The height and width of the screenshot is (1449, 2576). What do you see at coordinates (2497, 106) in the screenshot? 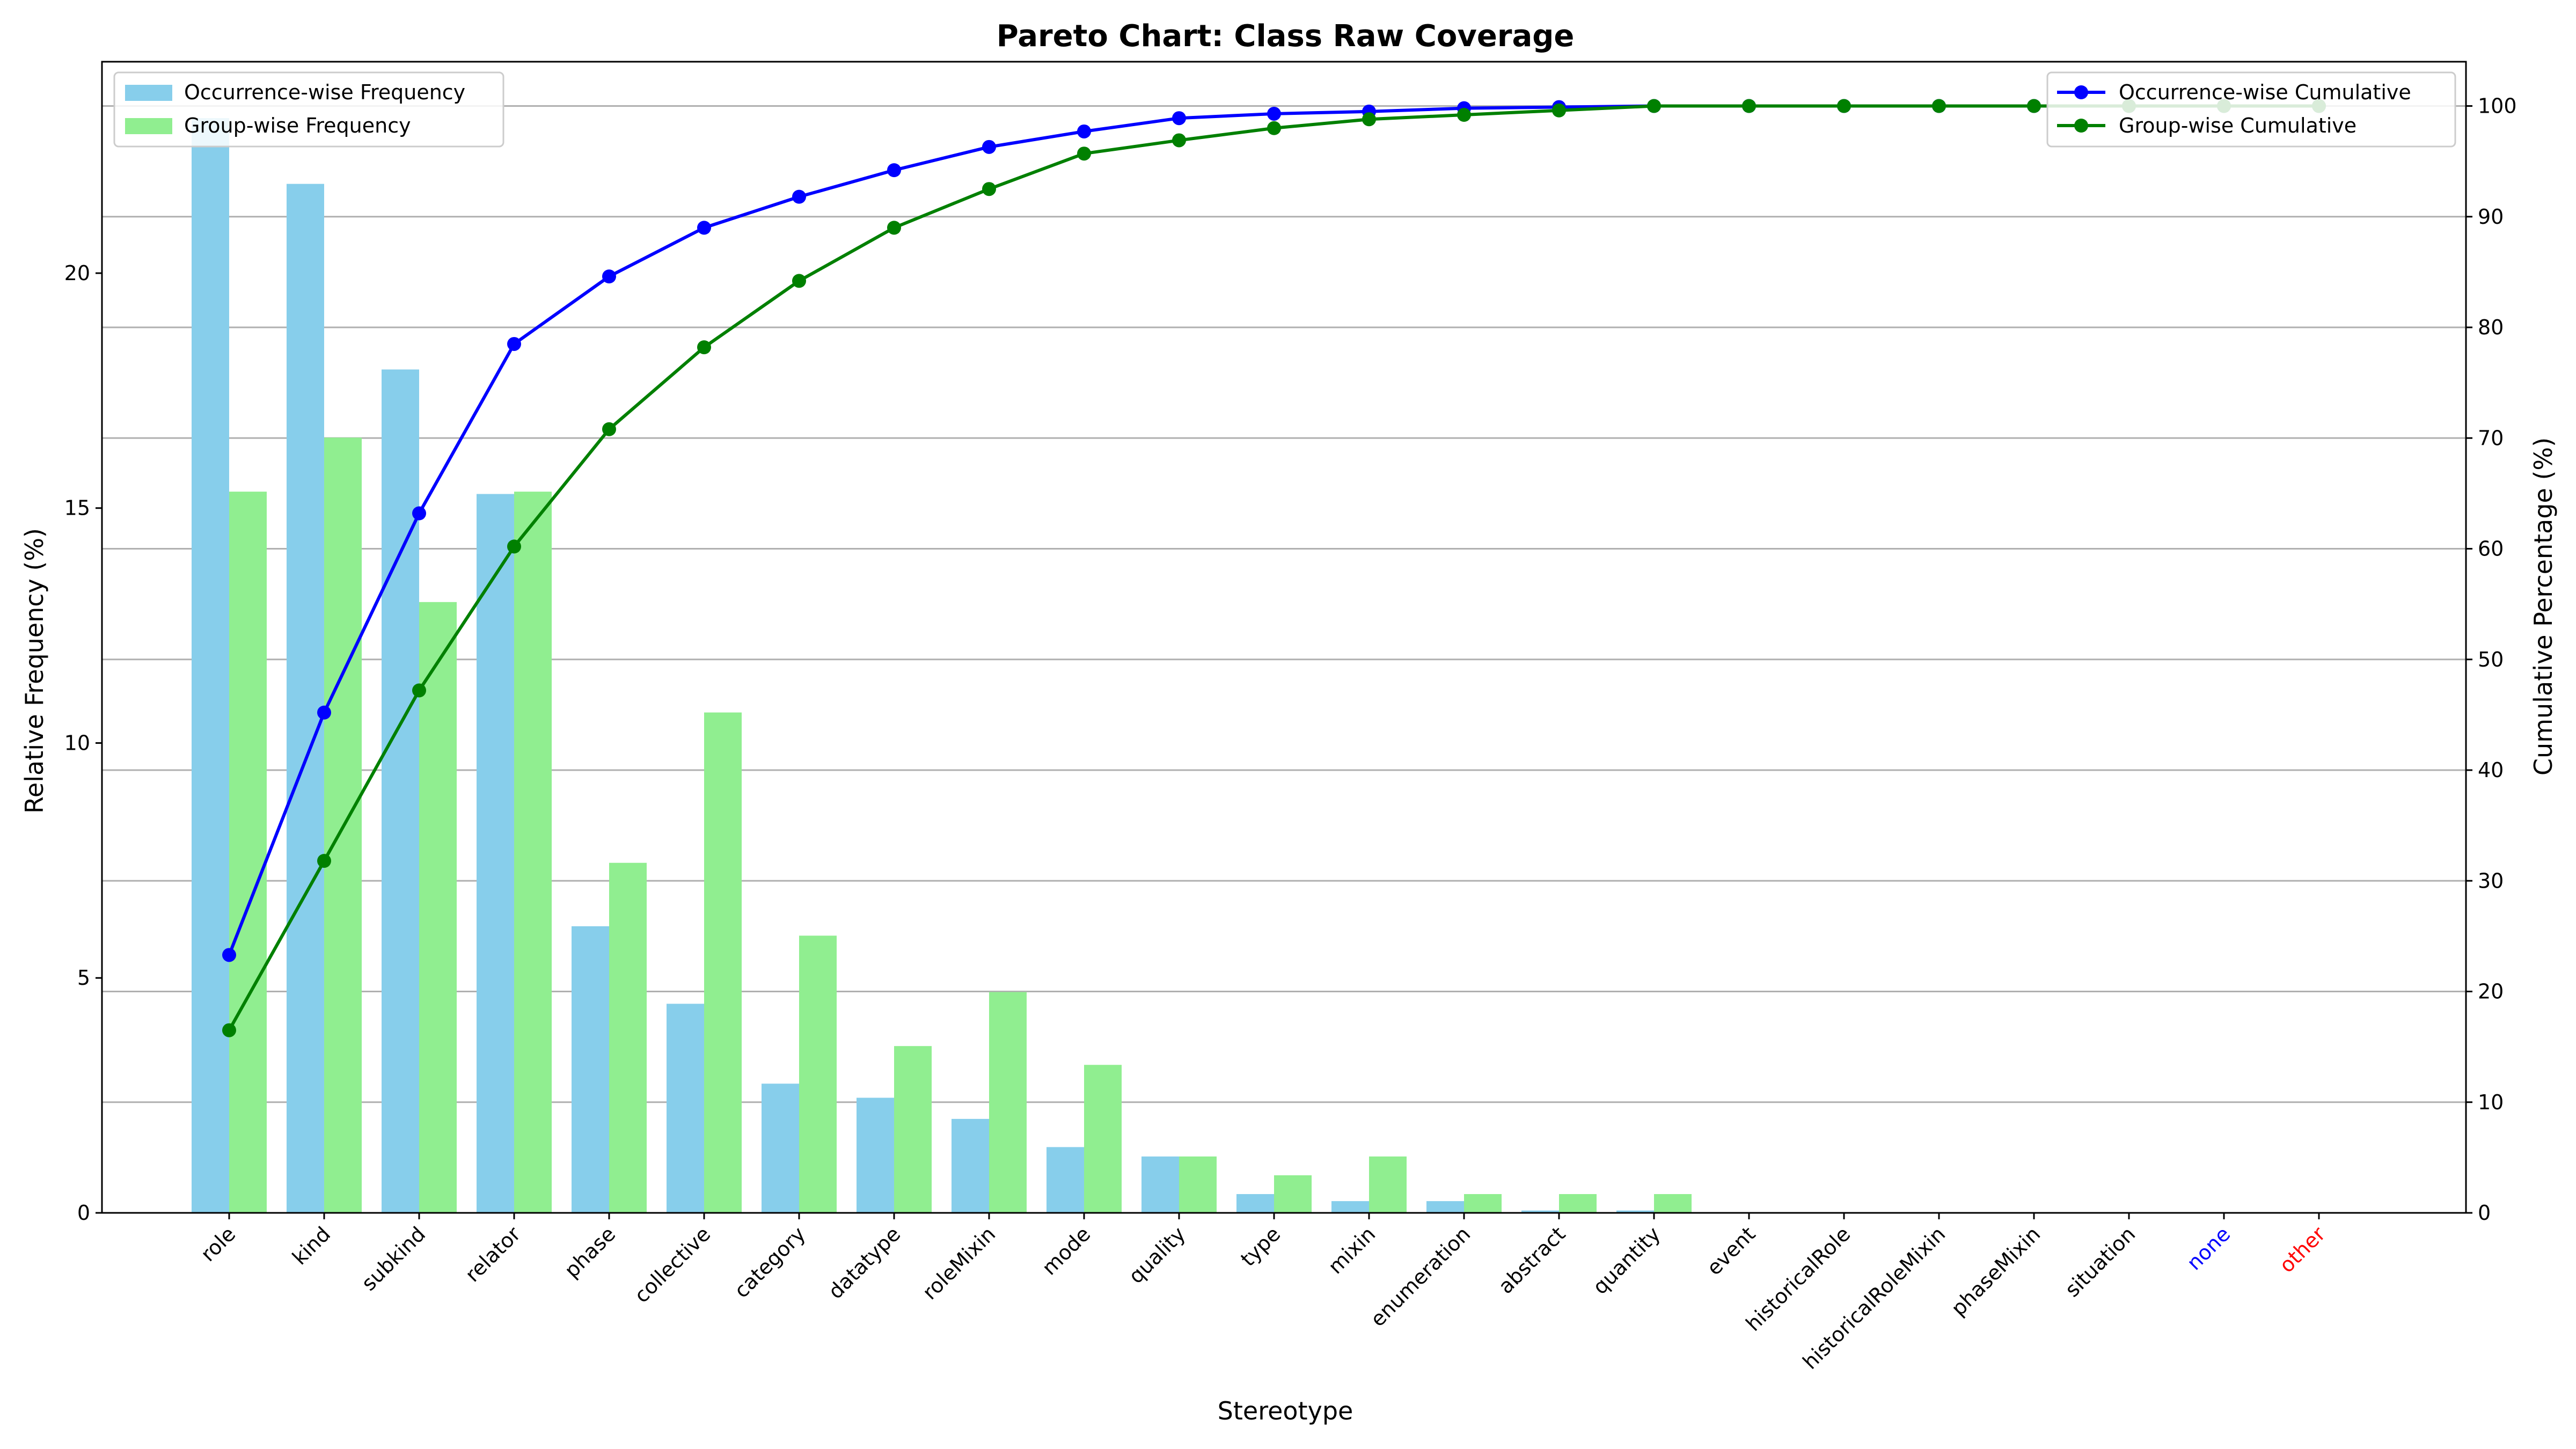
I see `y2-tick-label: 100` at bounding box center [2497, 106].